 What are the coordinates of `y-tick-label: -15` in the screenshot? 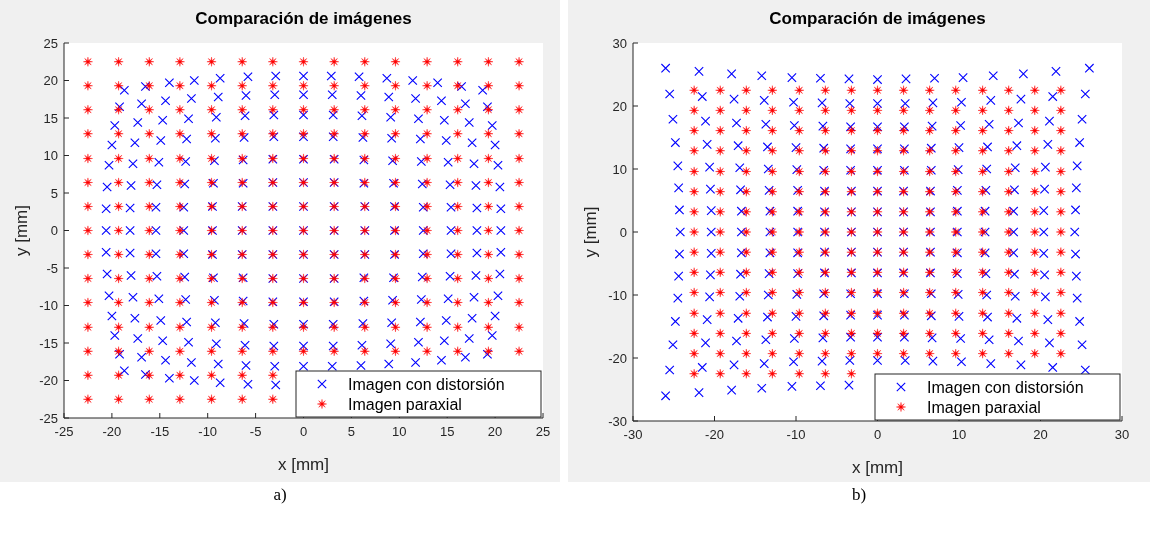 It's located at (48, 343).